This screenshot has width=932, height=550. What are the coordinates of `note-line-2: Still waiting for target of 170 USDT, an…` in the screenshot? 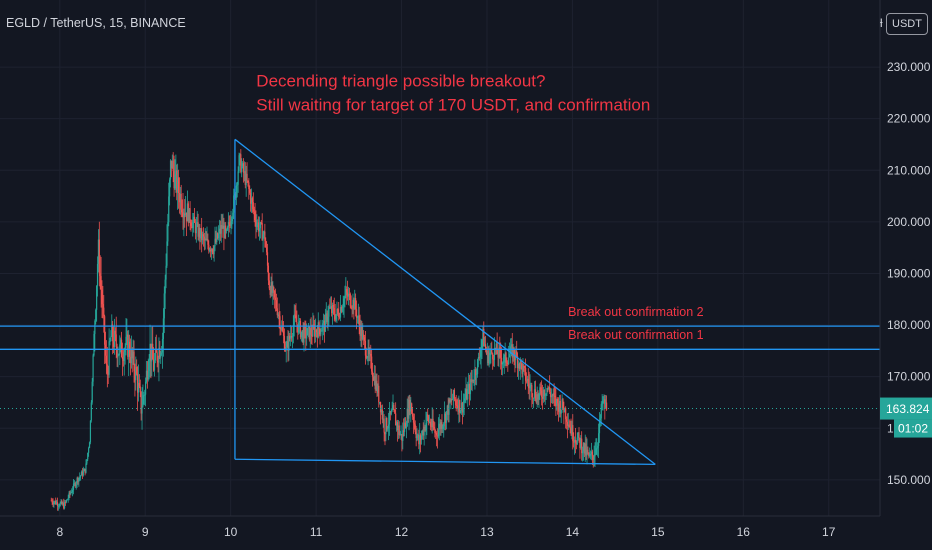 It's located at (453, 104).